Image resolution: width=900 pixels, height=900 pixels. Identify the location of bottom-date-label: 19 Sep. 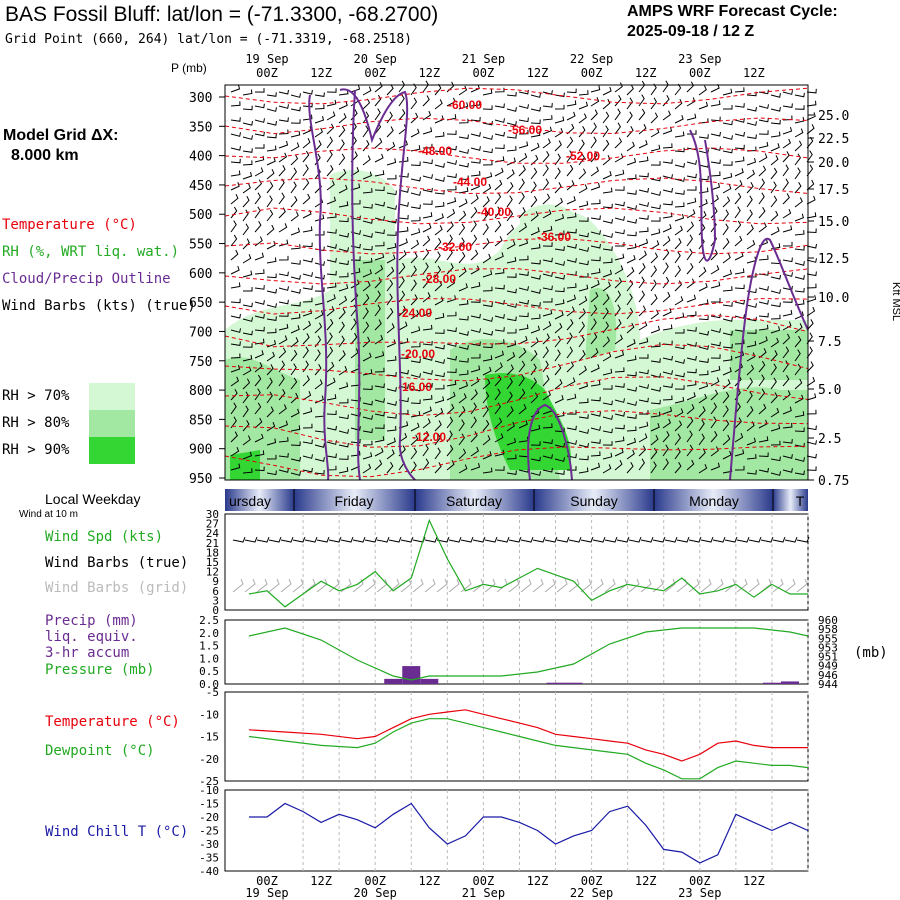
(266, 893).